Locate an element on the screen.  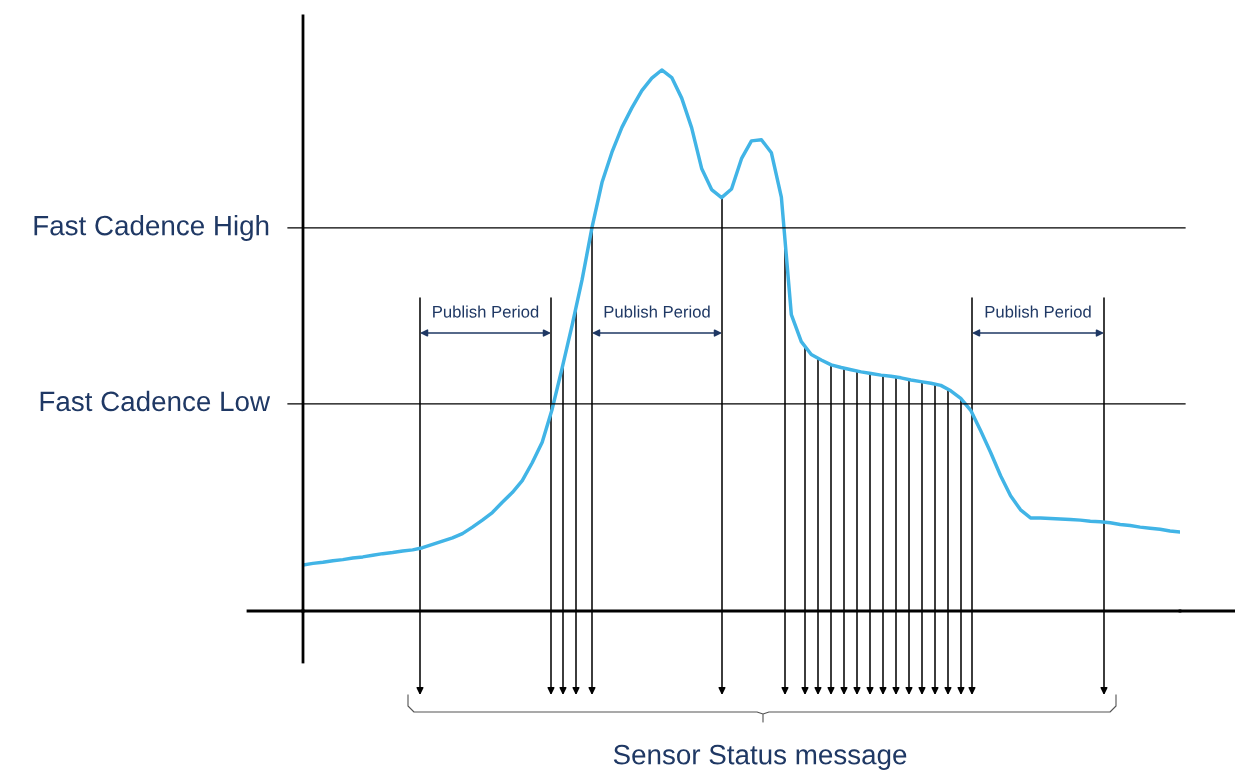
ref-line-label: Fast Cadence Low is located at coordinates (155, 401).